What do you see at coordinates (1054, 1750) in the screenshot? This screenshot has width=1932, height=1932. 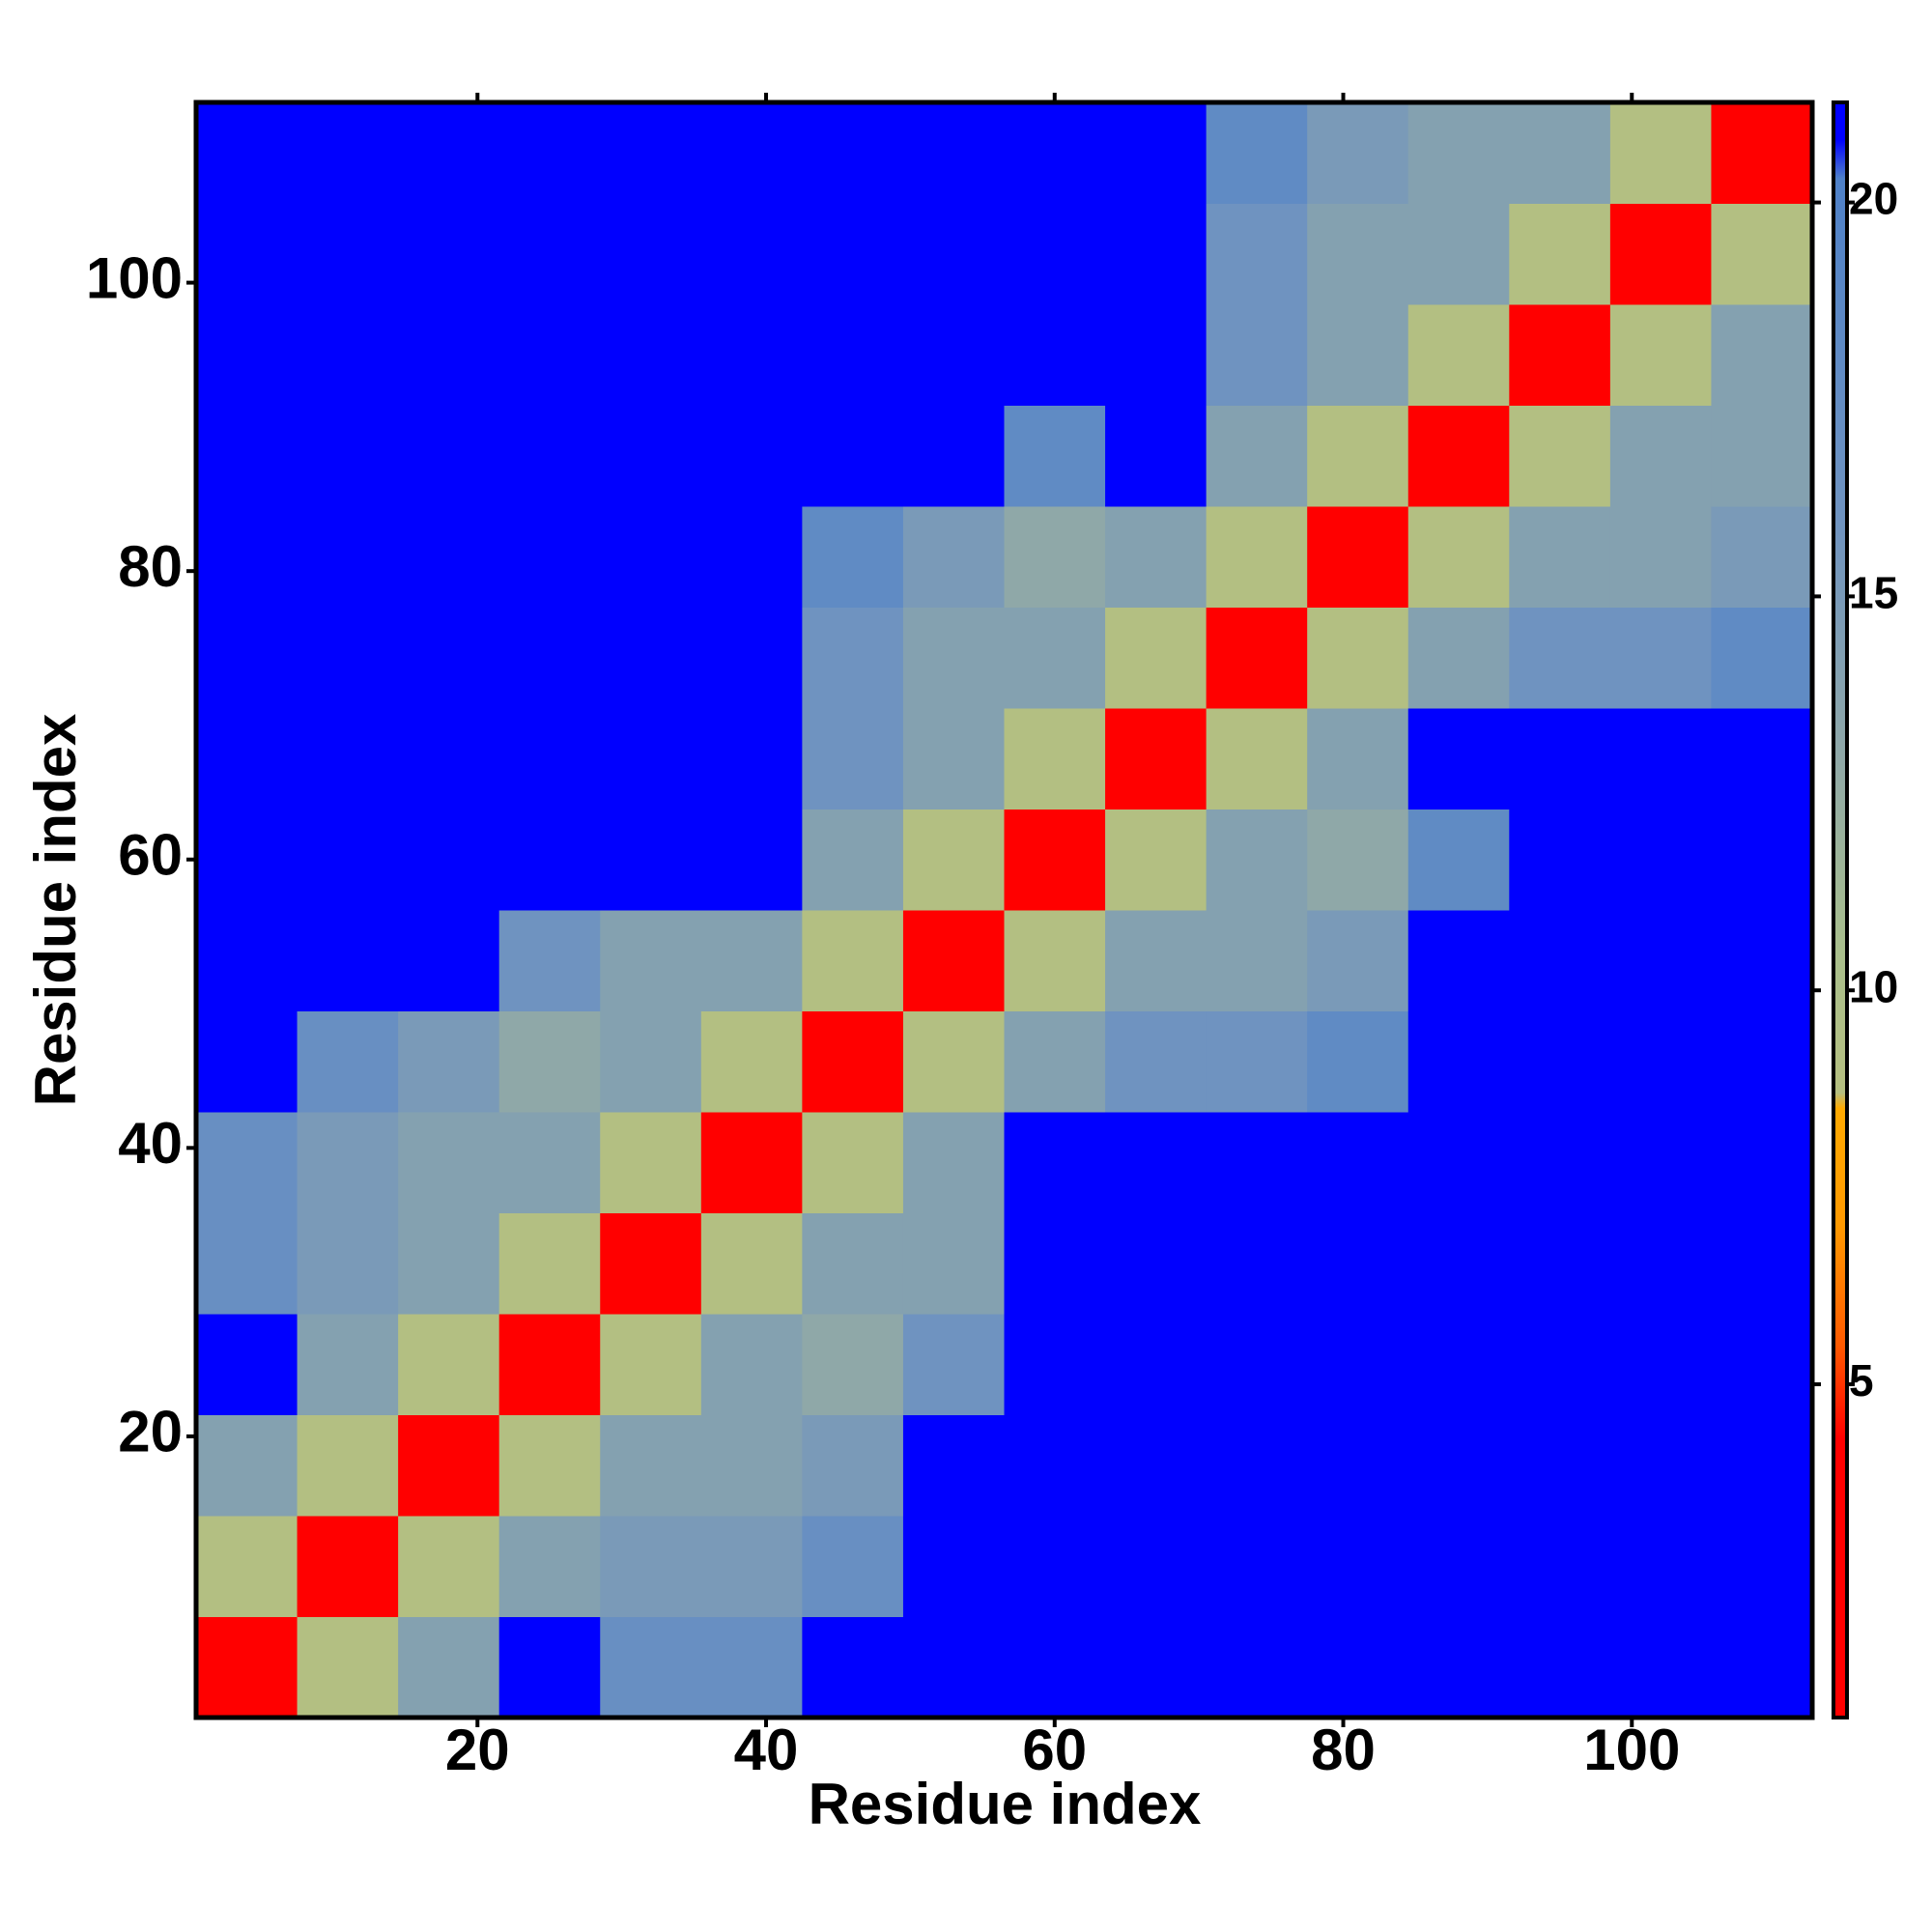 I see `x-tick-label: 60` at bounding box center [1054, 1750].